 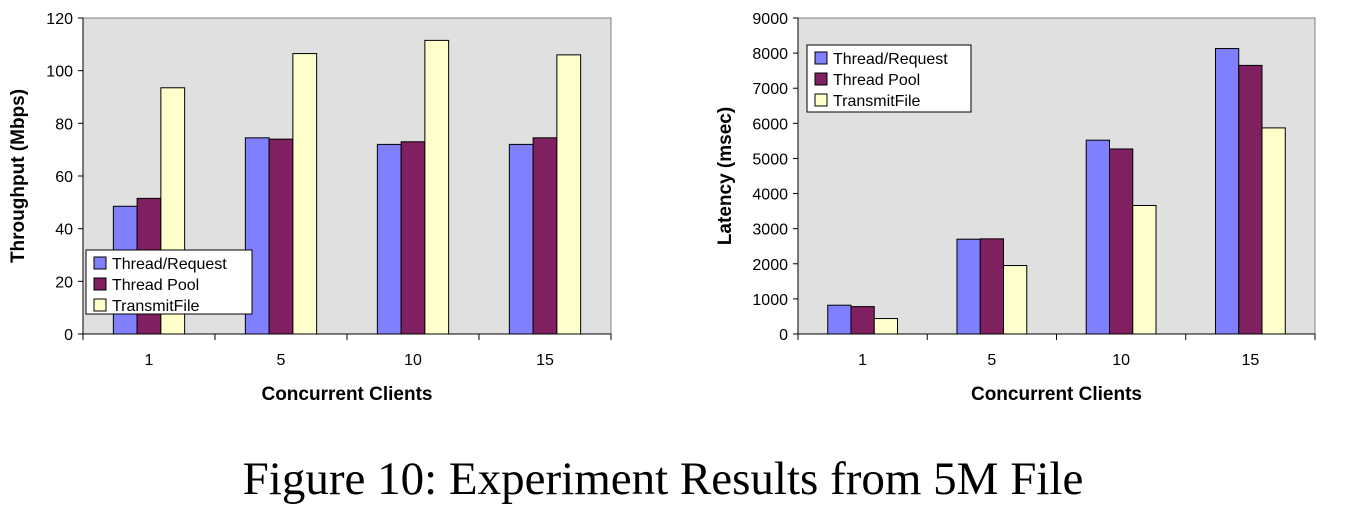 What do you see at coordinates (770, 195) in the screenshot?
I see `y-tick-label: 4000` at bounding box center [770, 195].